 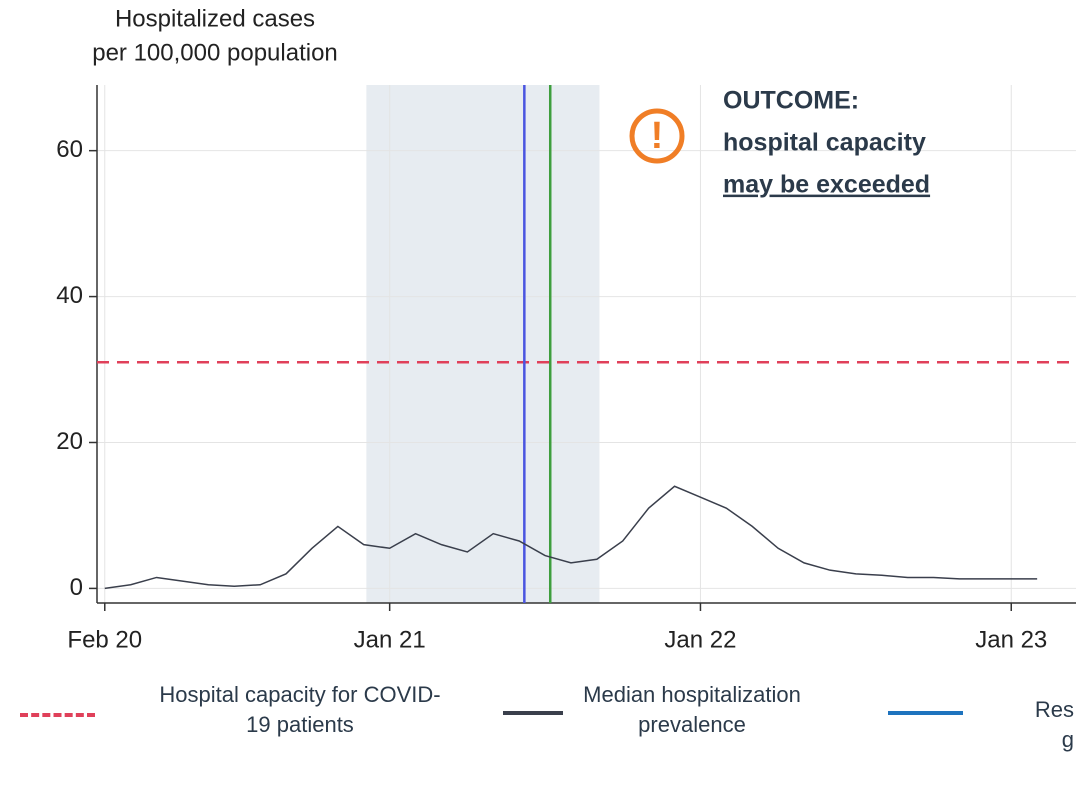 I want to click on x-tick-label: Jan 23, so click(x=1011, y=639).